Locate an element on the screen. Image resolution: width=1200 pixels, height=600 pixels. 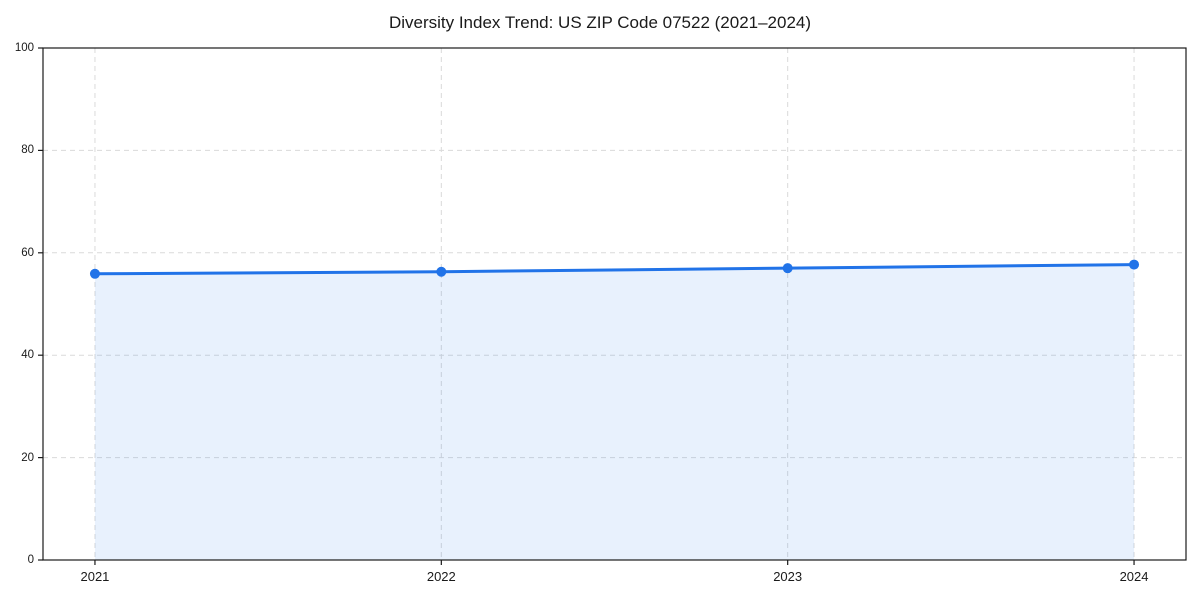
x-tick-label: 2021 is located at coordinates (95, 576).